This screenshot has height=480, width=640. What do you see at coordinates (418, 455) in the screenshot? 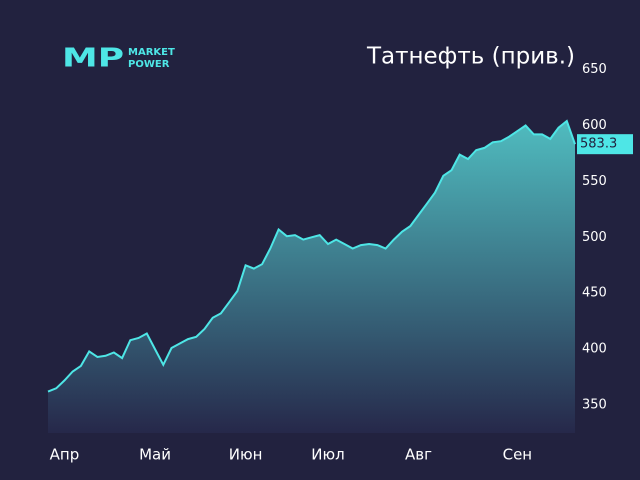
I see `x-tick-label: Авг` at bounding box center [418, 455].